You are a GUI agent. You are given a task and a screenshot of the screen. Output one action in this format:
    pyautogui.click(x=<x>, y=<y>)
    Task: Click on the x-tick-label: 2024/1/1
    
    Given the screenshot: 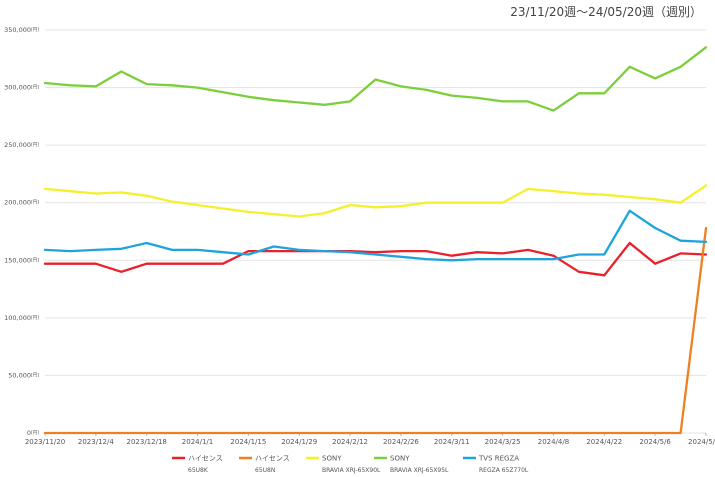 What is the action you would take?
    pyautogui.click(x=197, y=442)
    